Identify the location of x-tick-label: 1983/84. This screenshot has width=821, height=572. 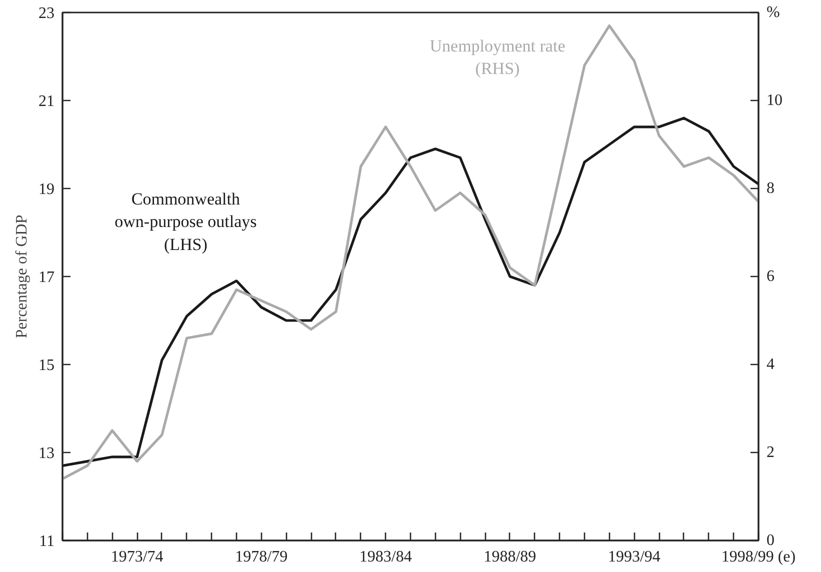
(385, 557).